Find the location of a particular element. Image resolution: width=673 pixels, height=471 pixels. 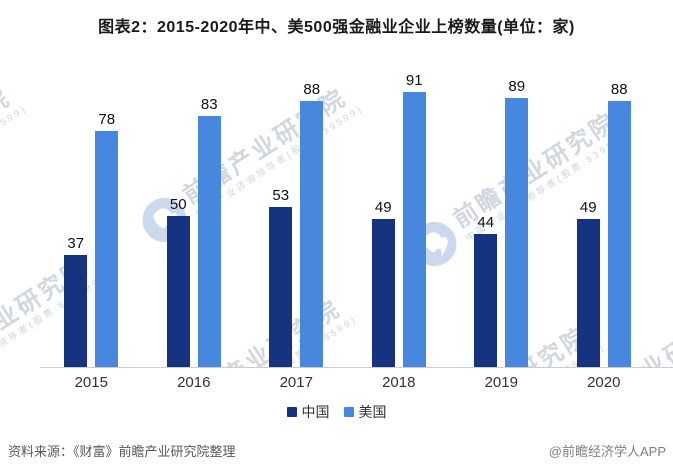

bar-中国-2015 is located at coordinates (76, 311).